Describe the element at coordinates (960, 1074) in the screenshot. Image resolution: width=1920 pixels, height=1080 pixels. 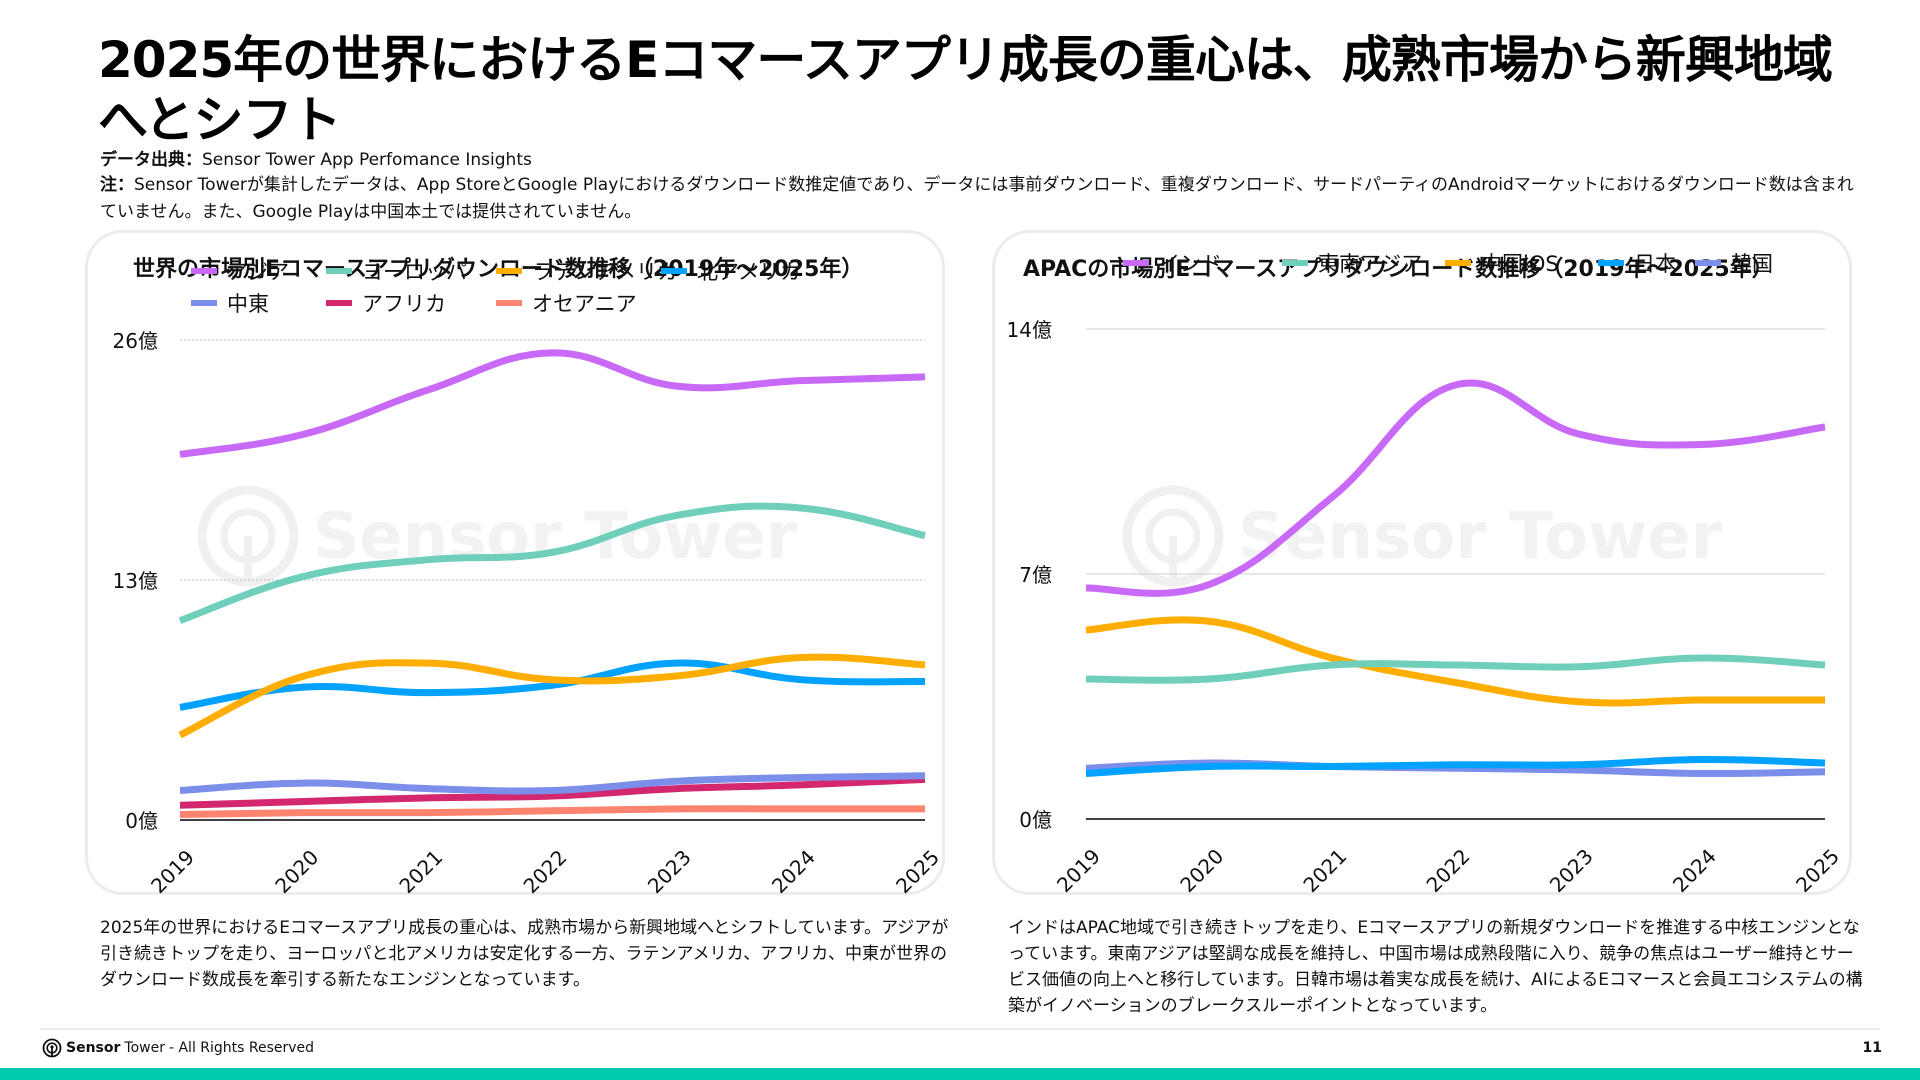
I see `bottom-accent-bar` at that location.